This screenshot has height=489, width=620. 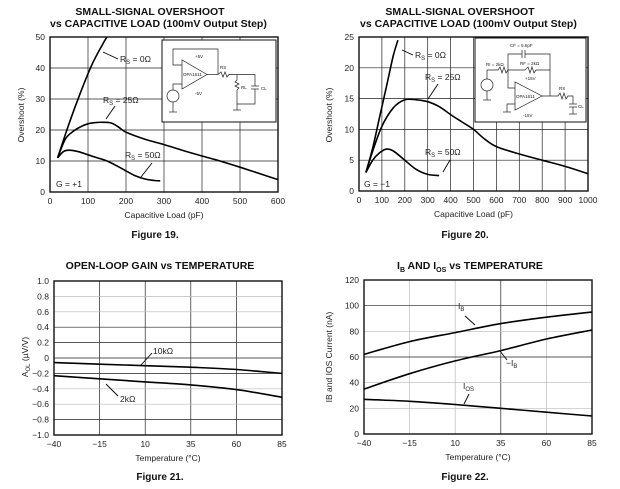 I want to click on series-label-neg-ib: −IB, so click(x=511, y=364).